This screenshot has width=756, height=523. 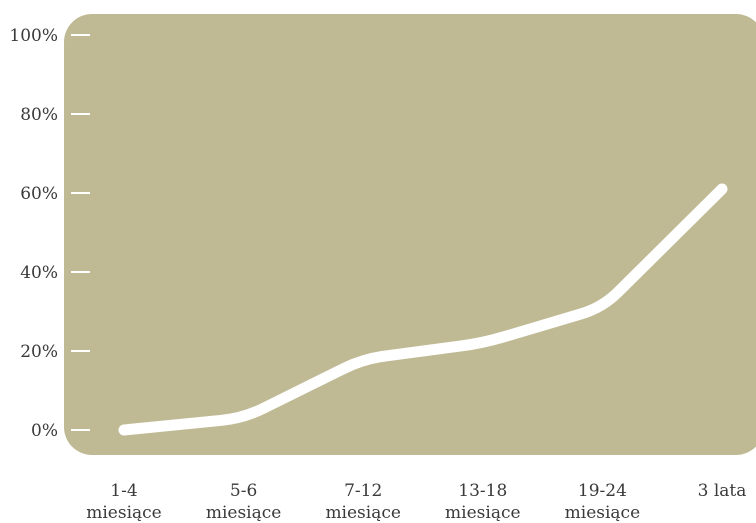 I want to click on y-tick-label: 20%, so click(x=39, y=352).